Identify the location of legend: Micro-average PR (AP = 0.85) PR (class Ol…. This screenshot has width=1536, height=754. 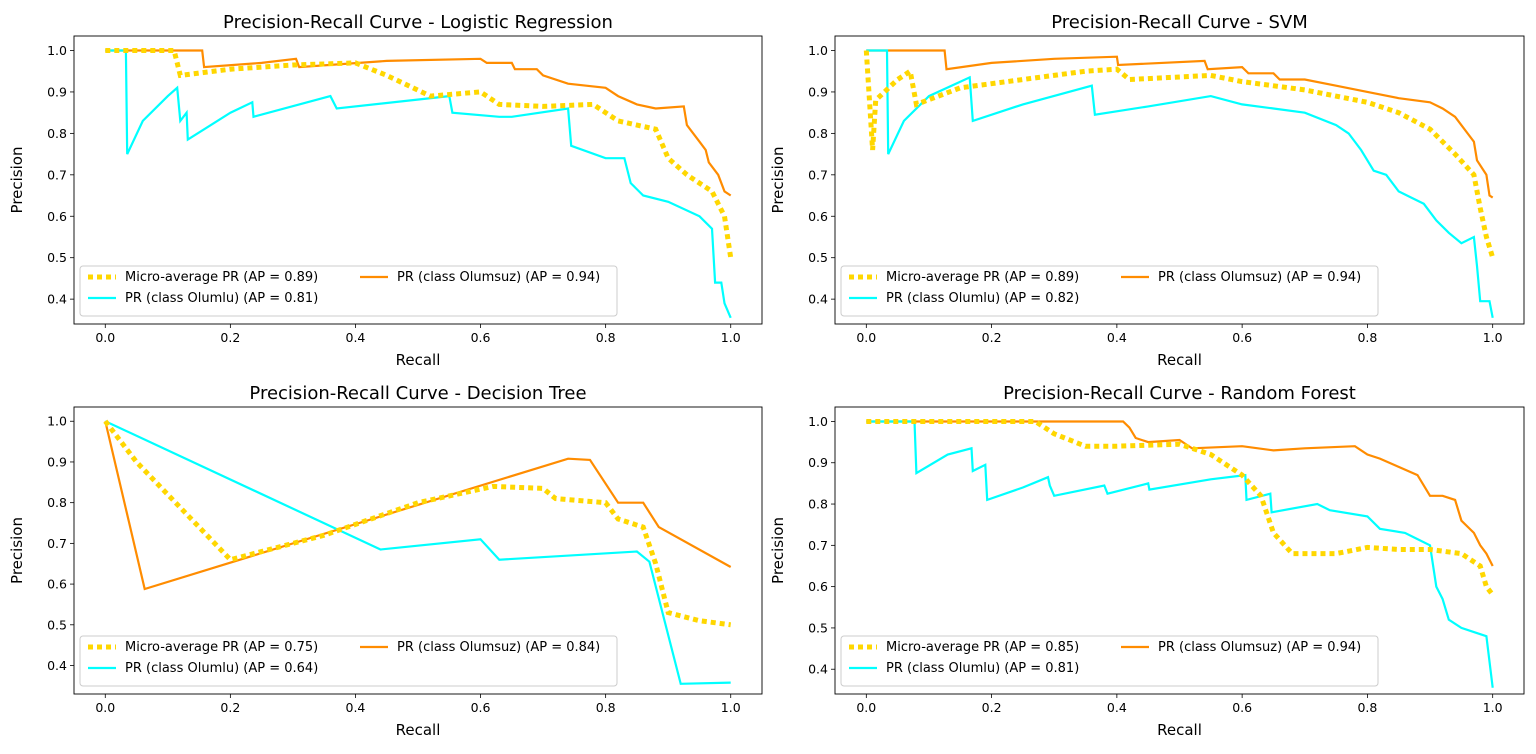
(1109, 661).